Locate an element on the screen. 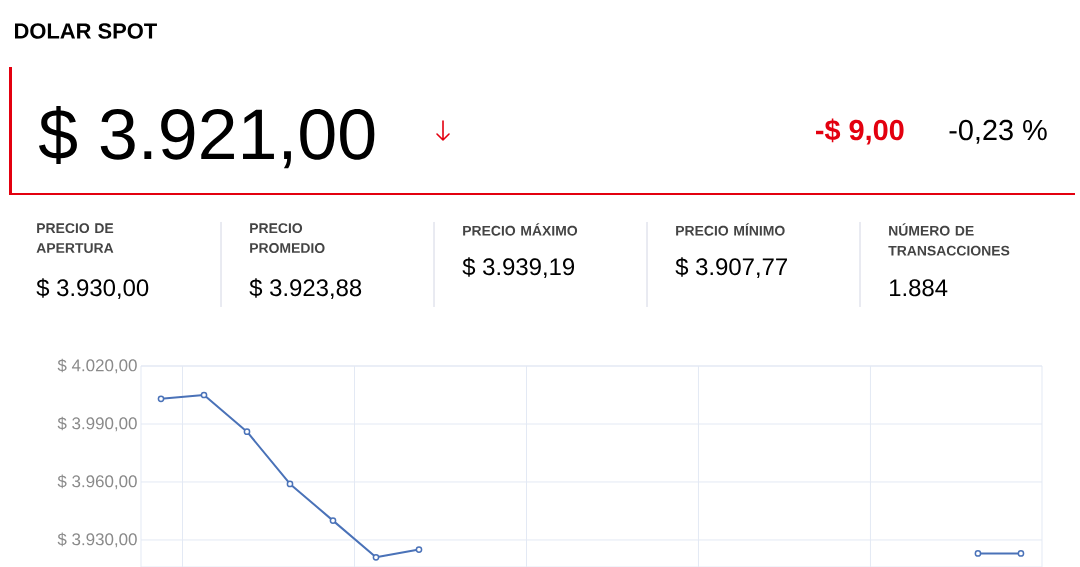 The height and width of the screenshot is (567, 1080). y-tick-label: $ 3.960,00 is located at coordinates (97, 482).